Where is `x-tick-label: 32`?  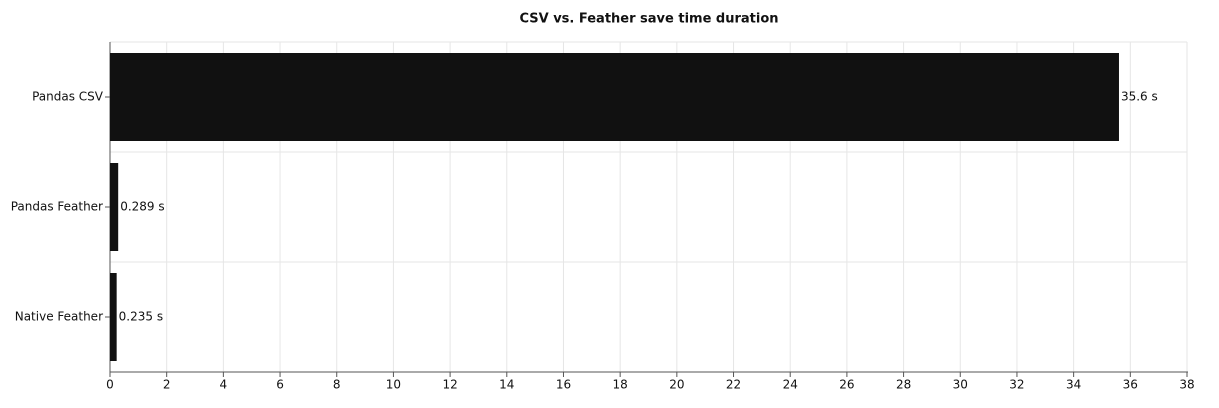 x-tick-label: 32 is located at coordinates (1016, 385).